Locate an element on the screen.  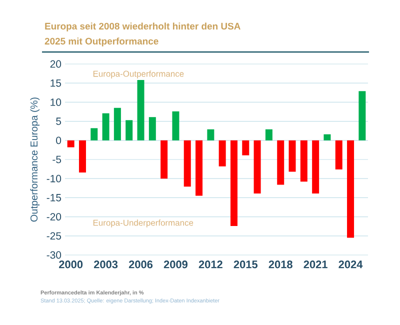
y-tick-label: 20 is located at coordinates (56, 64).